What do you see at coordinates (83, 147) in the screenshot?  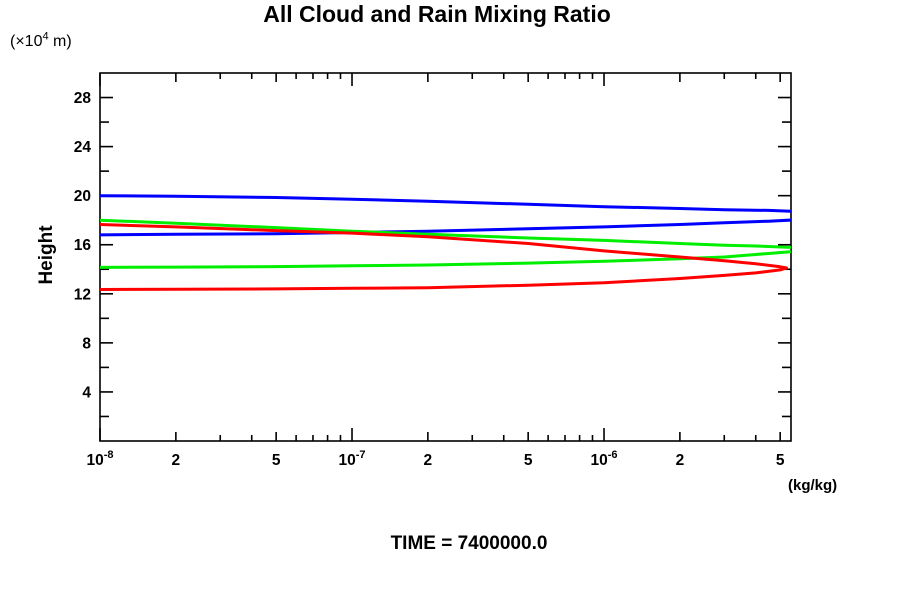 I see `y-tick-label: 24` at bounding box center [83, 147].